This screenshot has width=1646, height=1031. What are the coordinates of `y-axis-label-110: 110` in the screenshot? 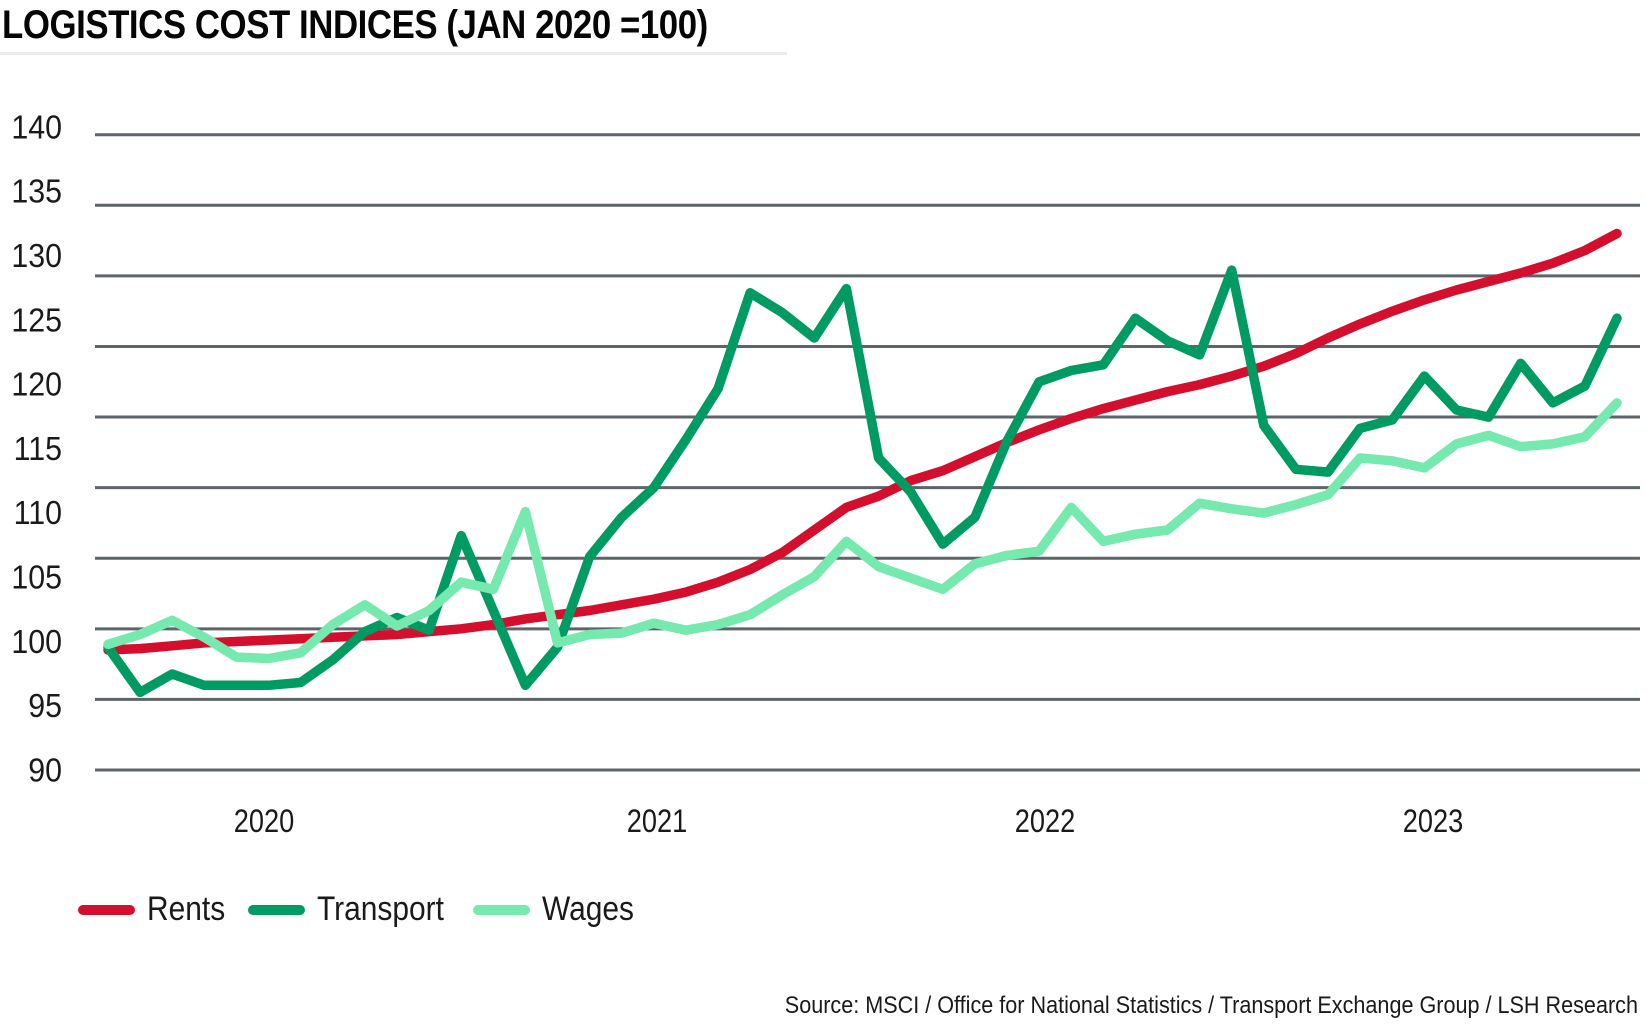 It's located at (38, 512).